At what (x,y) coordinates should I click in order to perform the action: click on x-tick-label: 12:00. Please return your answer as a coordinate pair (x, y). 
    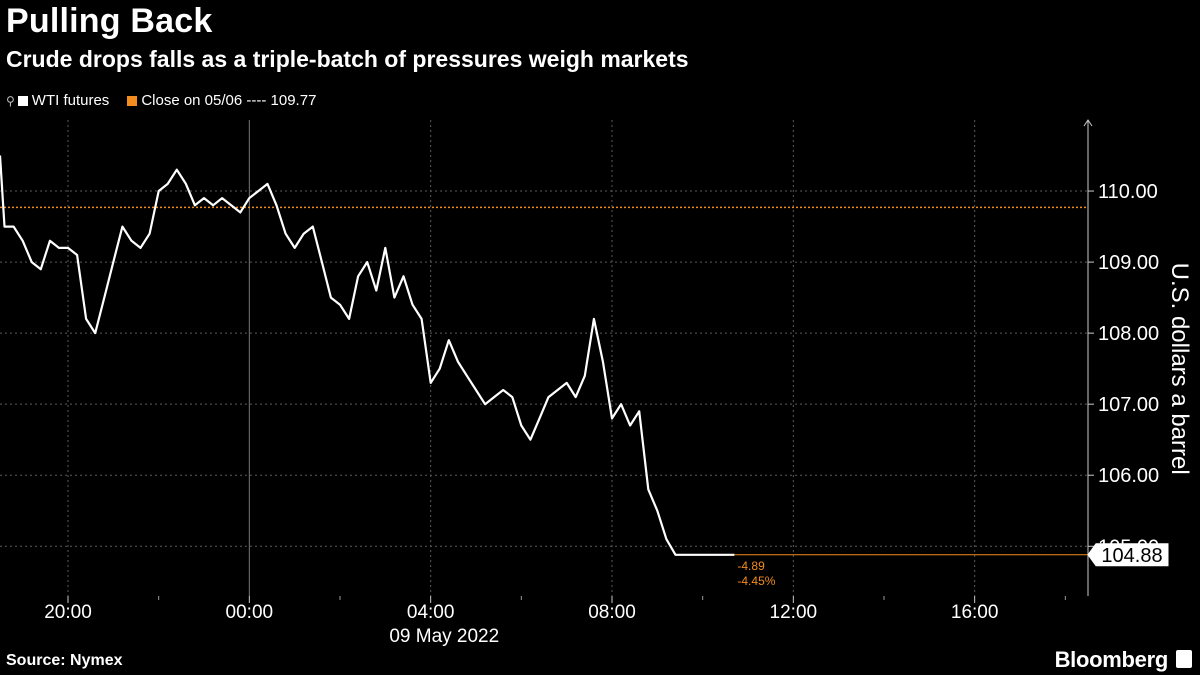
    Looking at the image, I should click on (794, 612).